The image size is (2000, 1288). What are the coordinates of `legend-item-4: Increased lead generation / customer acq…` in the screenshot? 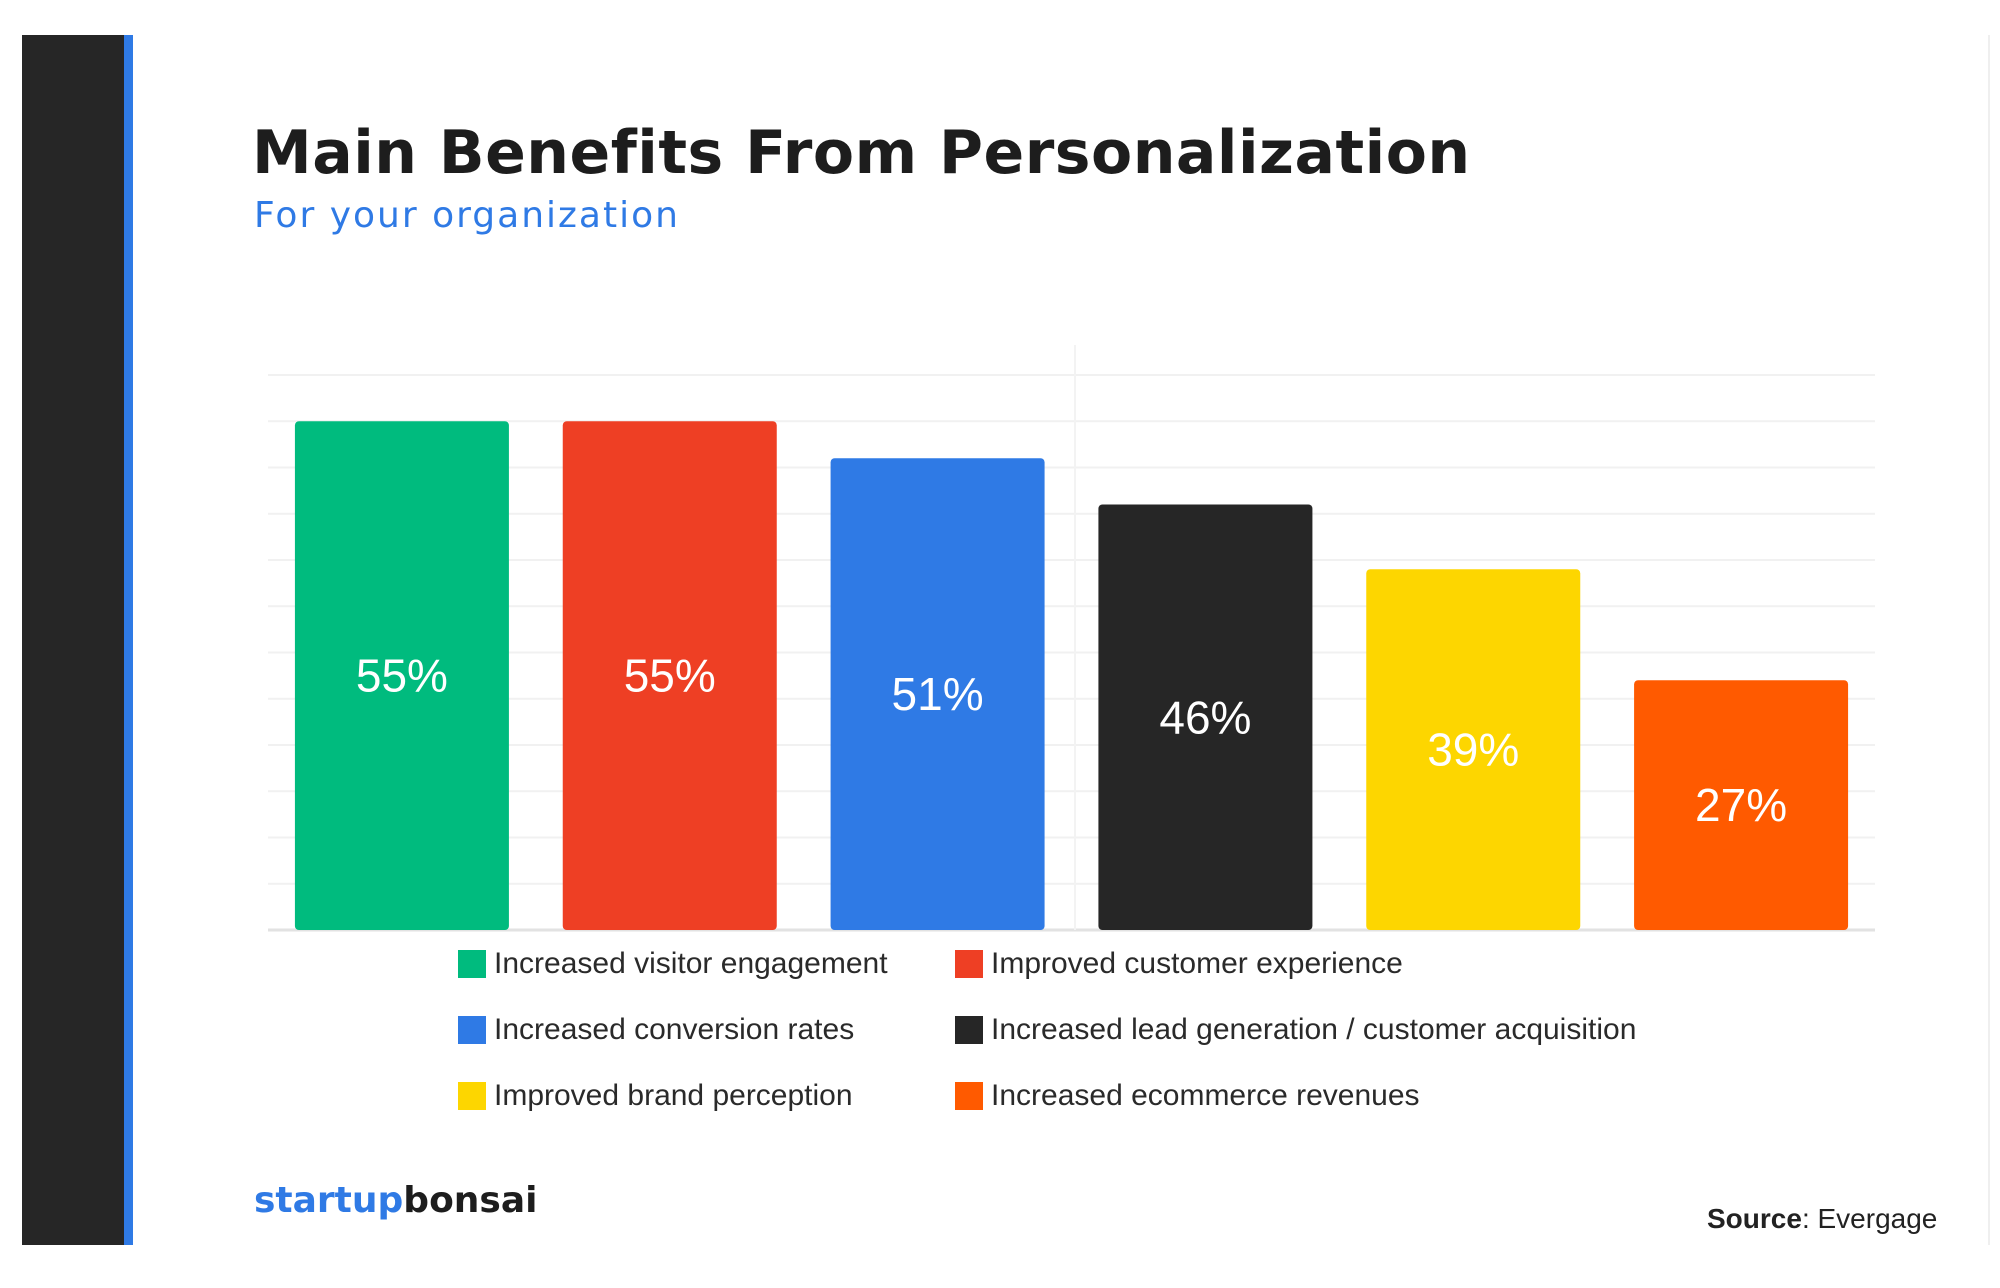 It's located at (1295, 1030).